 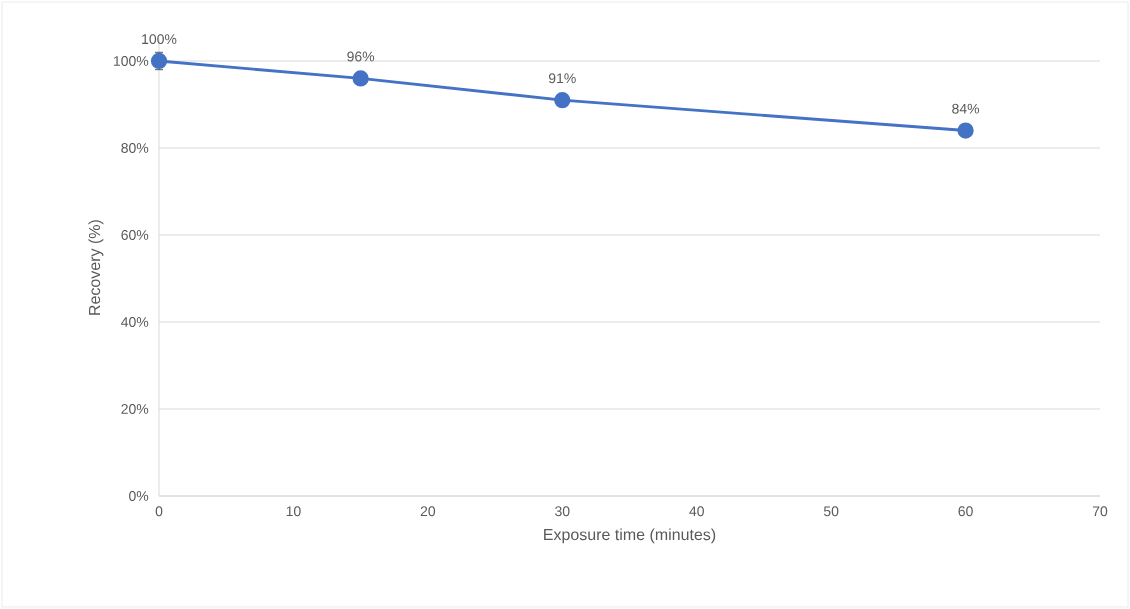 I want to click on x-tick-label: 40, so click(x=696, y=511).